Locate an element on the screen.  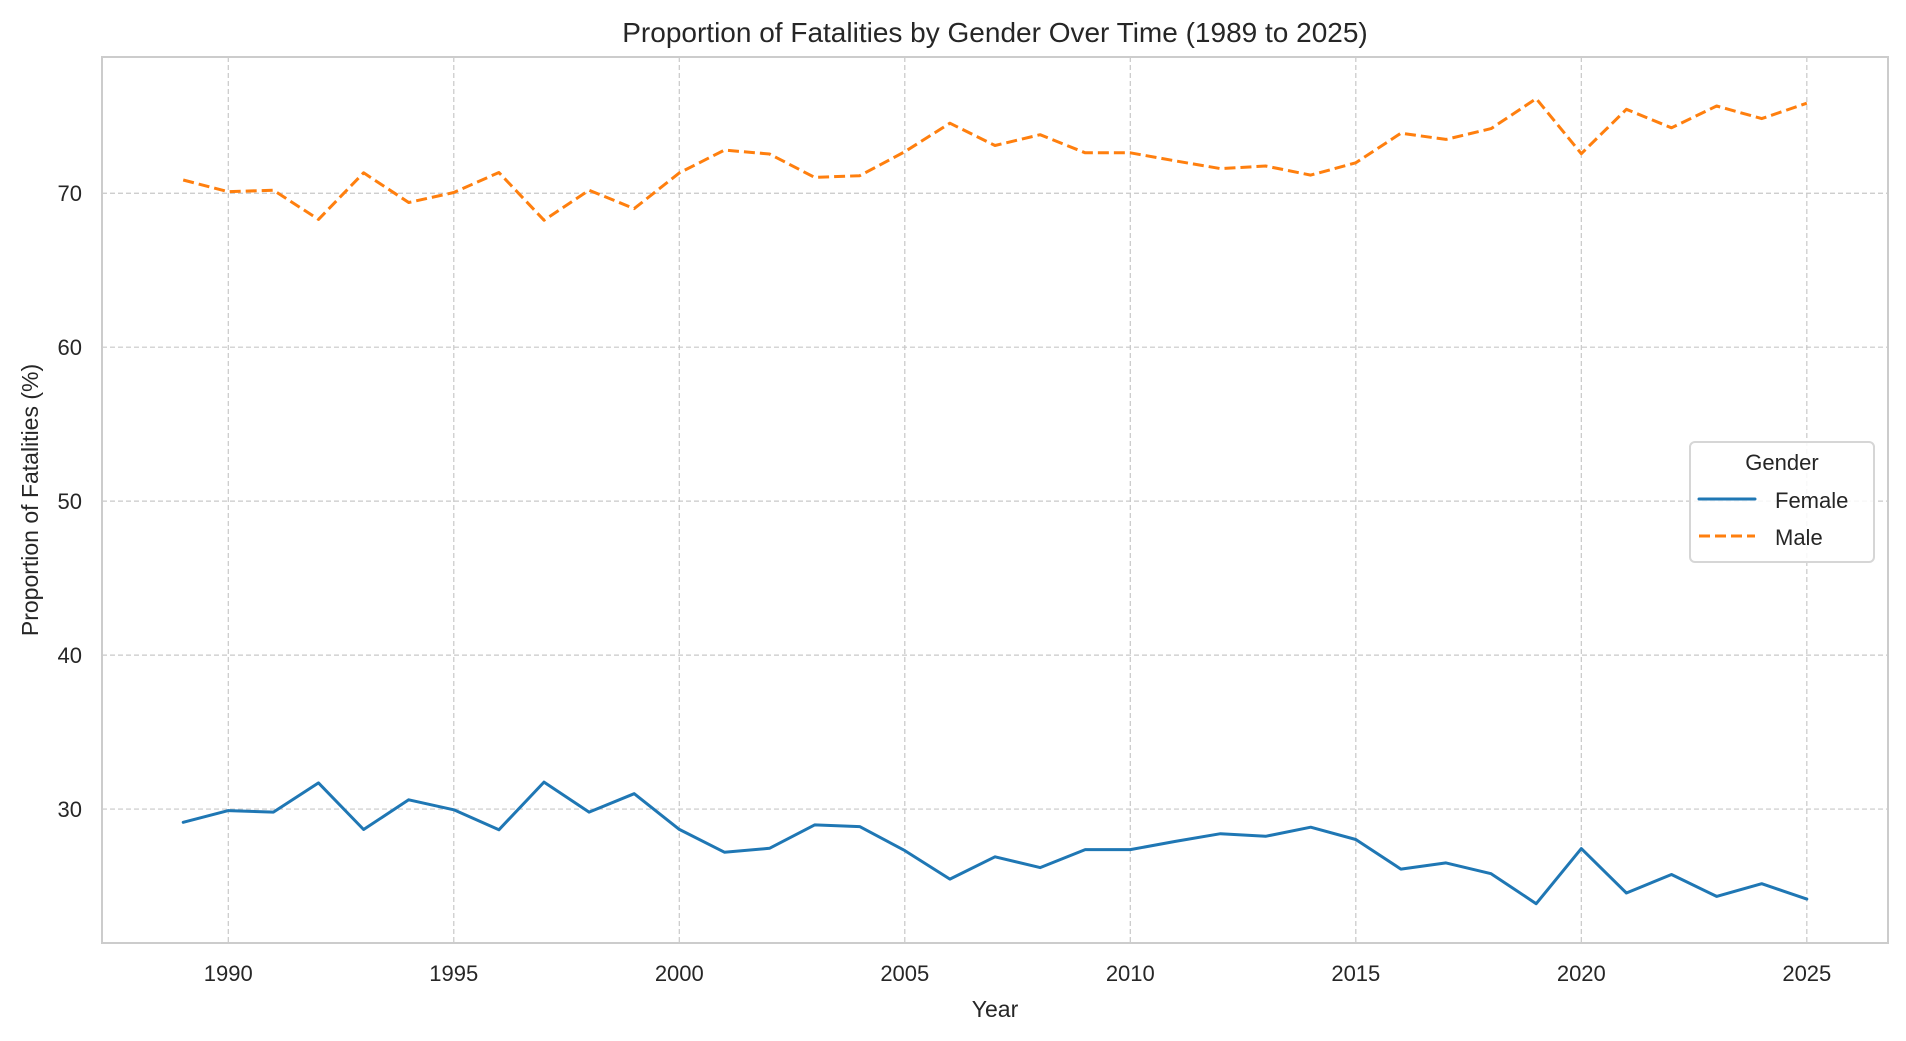
x-tick-label: 1995 is located at coordinates (453, 973).